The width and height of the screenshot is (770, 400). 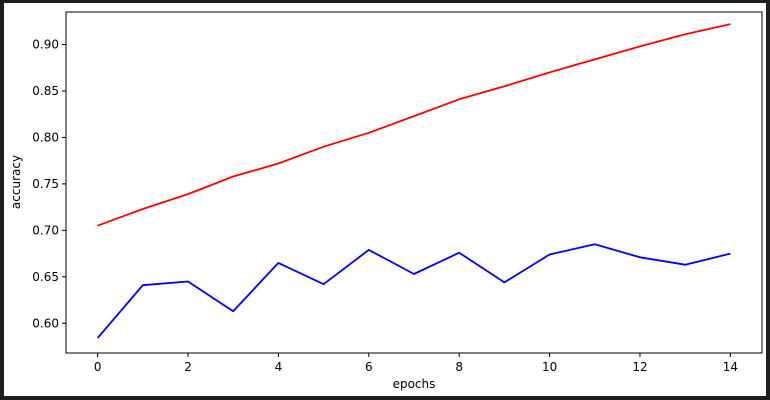 I want to click on y-tick-label: 0.75, so click(x=45, y=184).